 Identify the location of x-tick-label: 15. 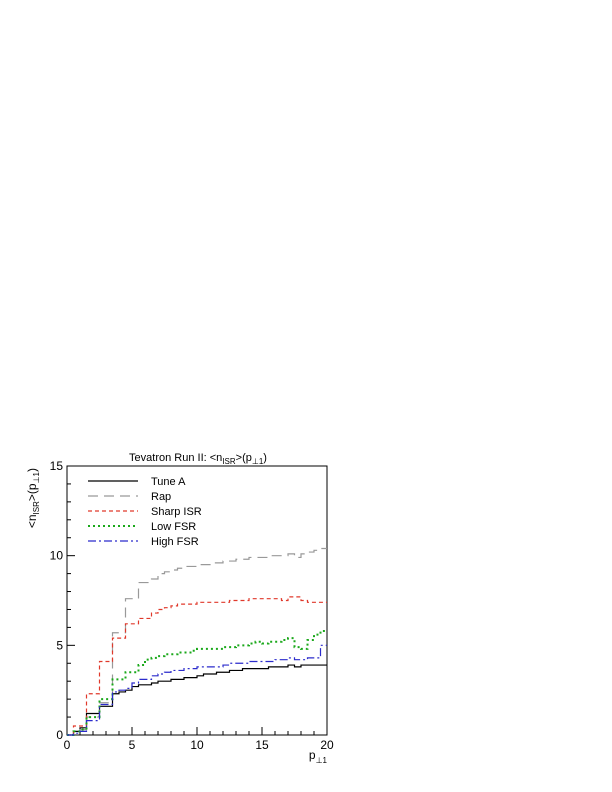
(262, 745).